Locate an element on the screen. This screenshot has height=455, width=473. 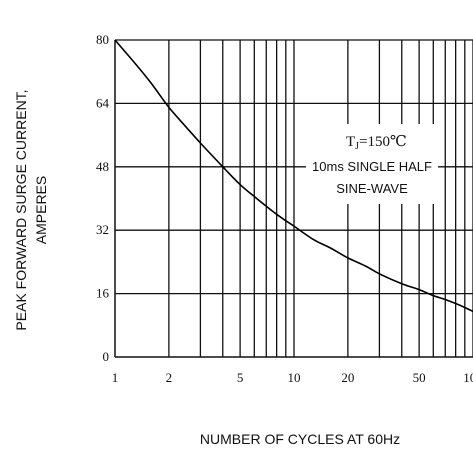
x-tick-label: 2 is located at coordinates (169, 377).